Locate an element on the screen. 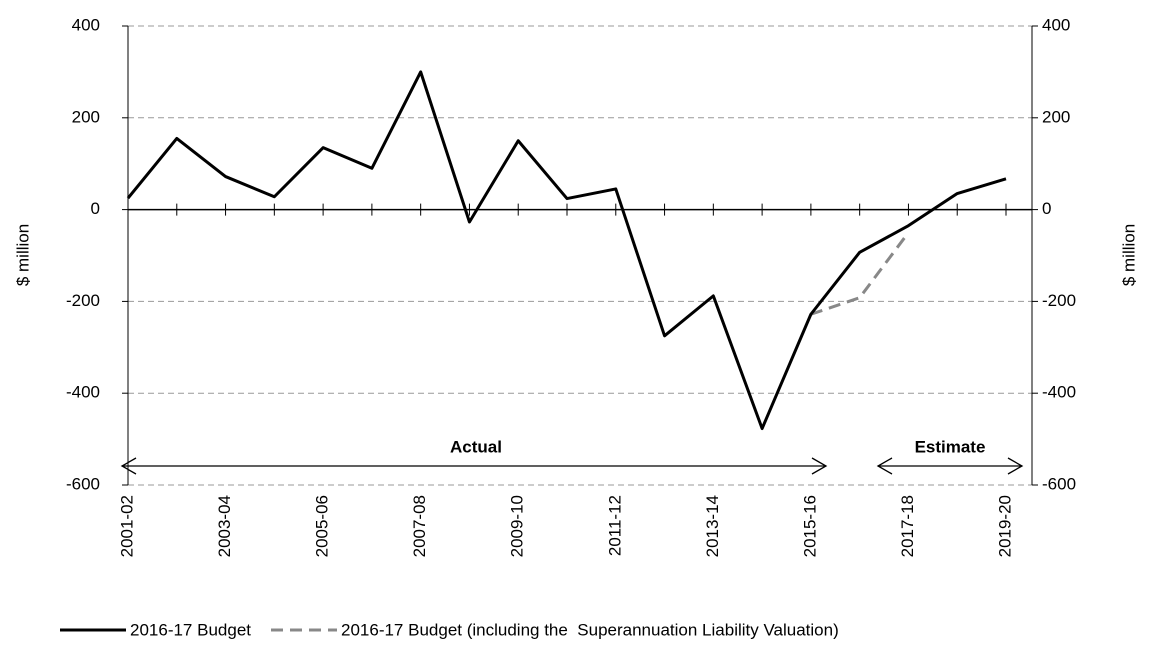 The image size is (1151, 649). series-line is located at coordinates (860, 273).